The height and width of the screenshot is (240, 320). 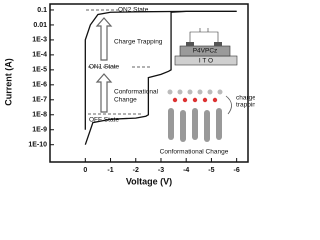 What do you see at coordinates (110, 170) in the screenshot?
I see `x-tick-label: -1` at bounding box center [110, 170].